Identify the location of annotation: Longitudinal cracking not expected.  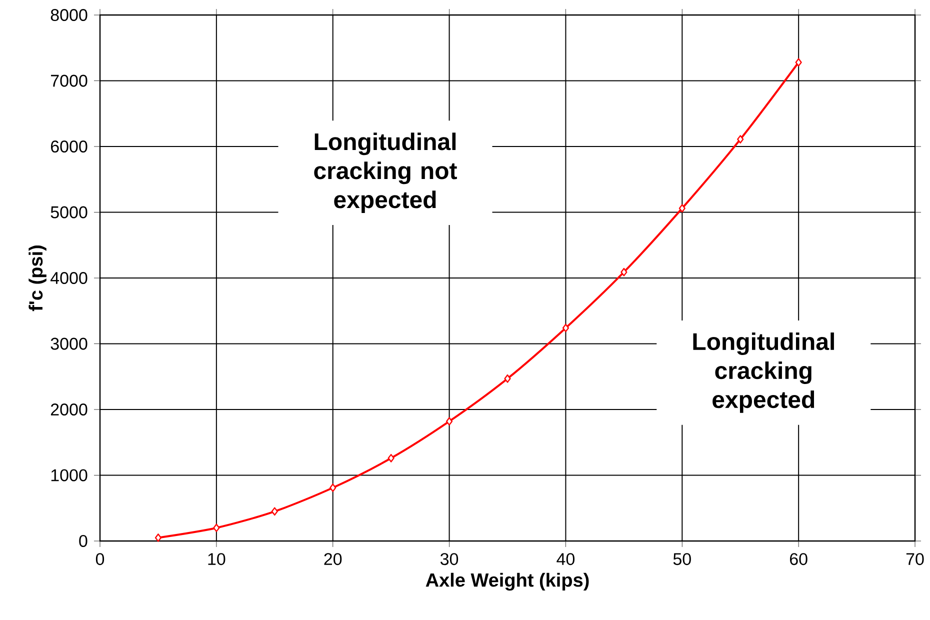
(385, 172).